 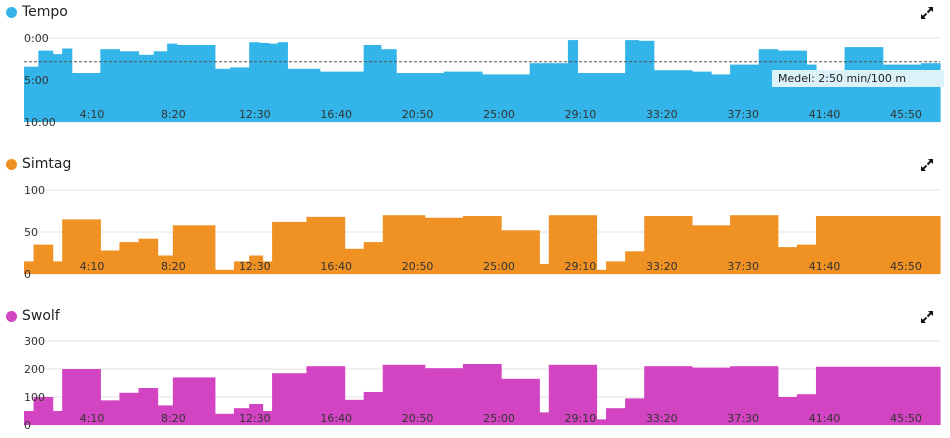 What do you see at coordinates (45, 12) in the screenshot?
I see `tempo-chart-title: Tempo` at bounding box center [45, 12].